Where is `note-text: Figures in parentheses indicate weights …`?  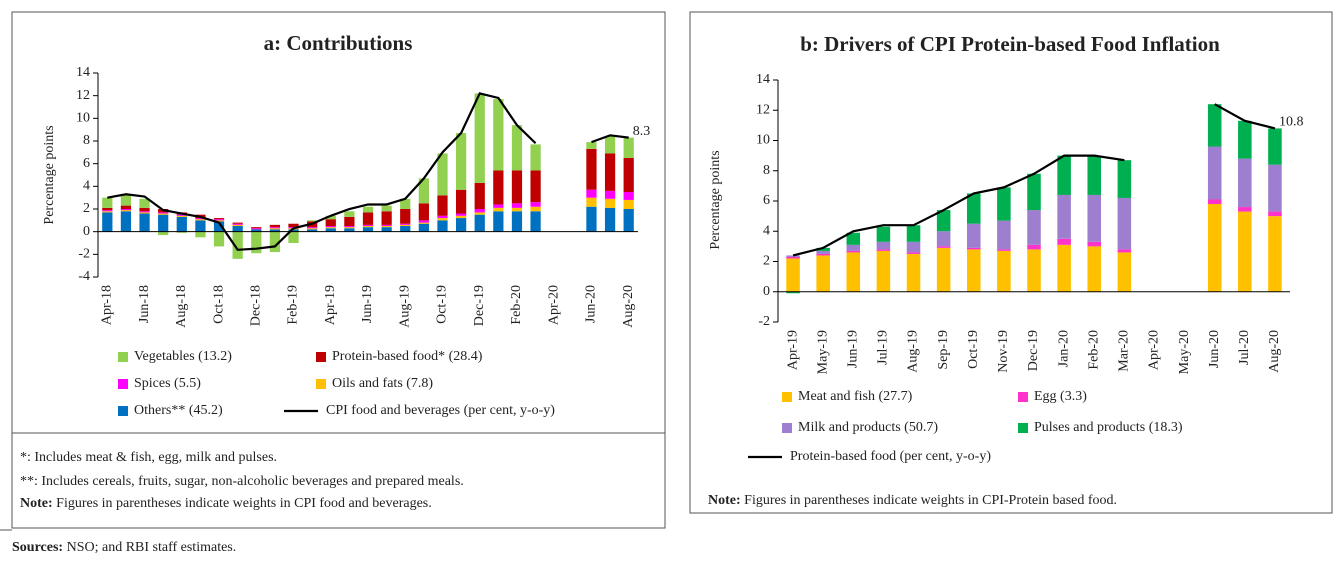
note-text: Figures in parentheses indicate weights … is located at coordinates (242, 503).